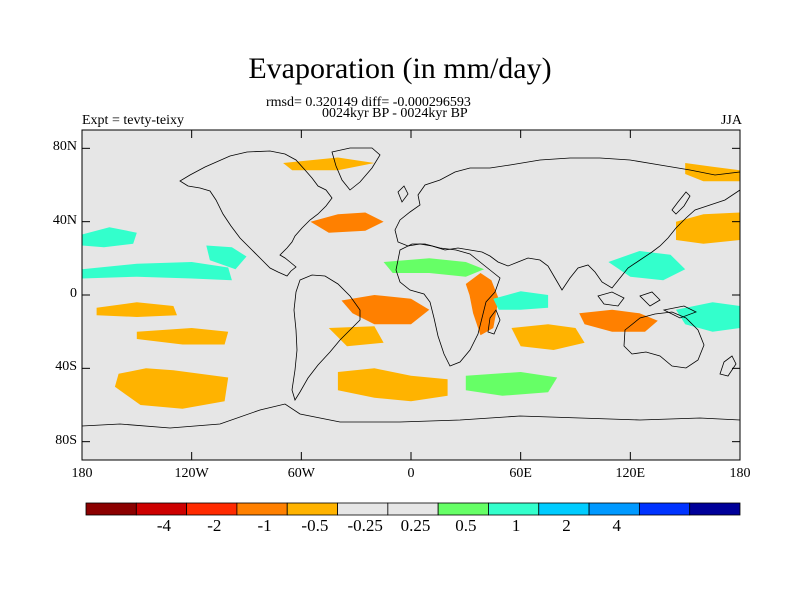 The image size is (800, 600). Describe the element at coordinates (64, 147) in the screenshot. I see `lat-tick-label: 80N` at that location.